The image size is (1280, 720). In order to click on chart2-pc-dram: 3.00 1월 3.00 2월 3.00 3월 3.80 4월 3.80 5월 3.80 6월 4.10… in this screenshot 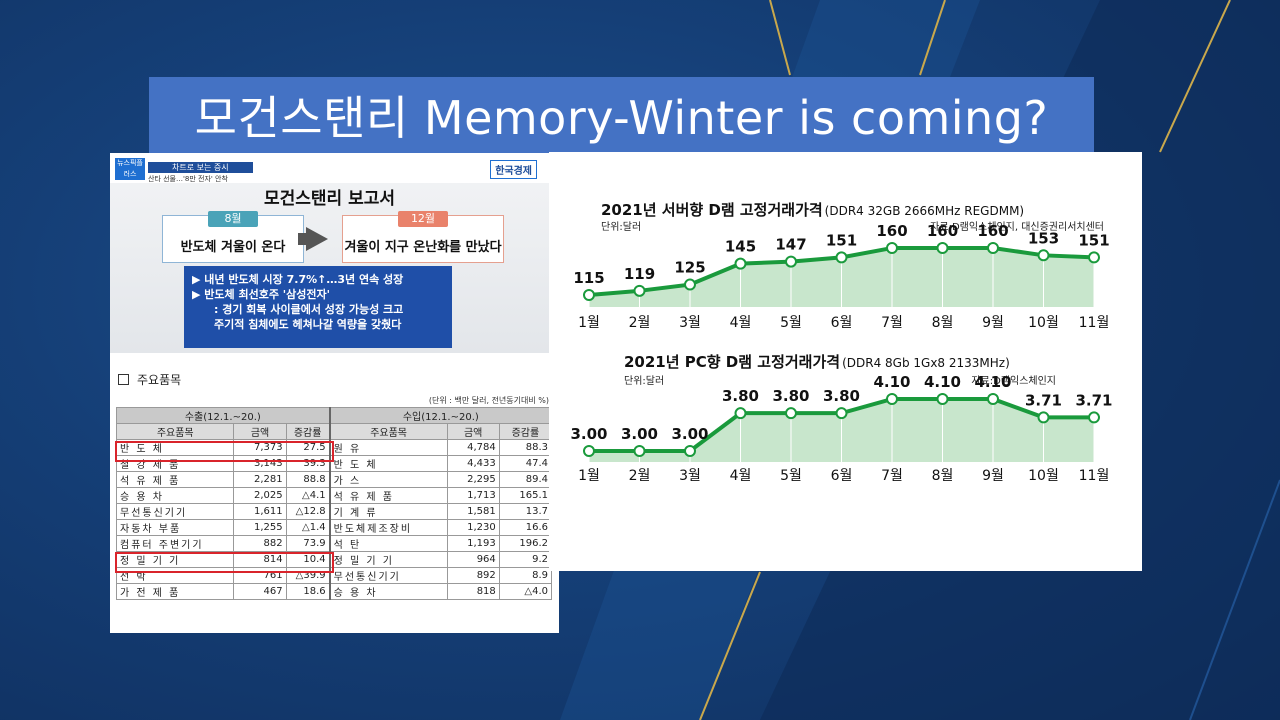, I will do `click(841, 428)`.